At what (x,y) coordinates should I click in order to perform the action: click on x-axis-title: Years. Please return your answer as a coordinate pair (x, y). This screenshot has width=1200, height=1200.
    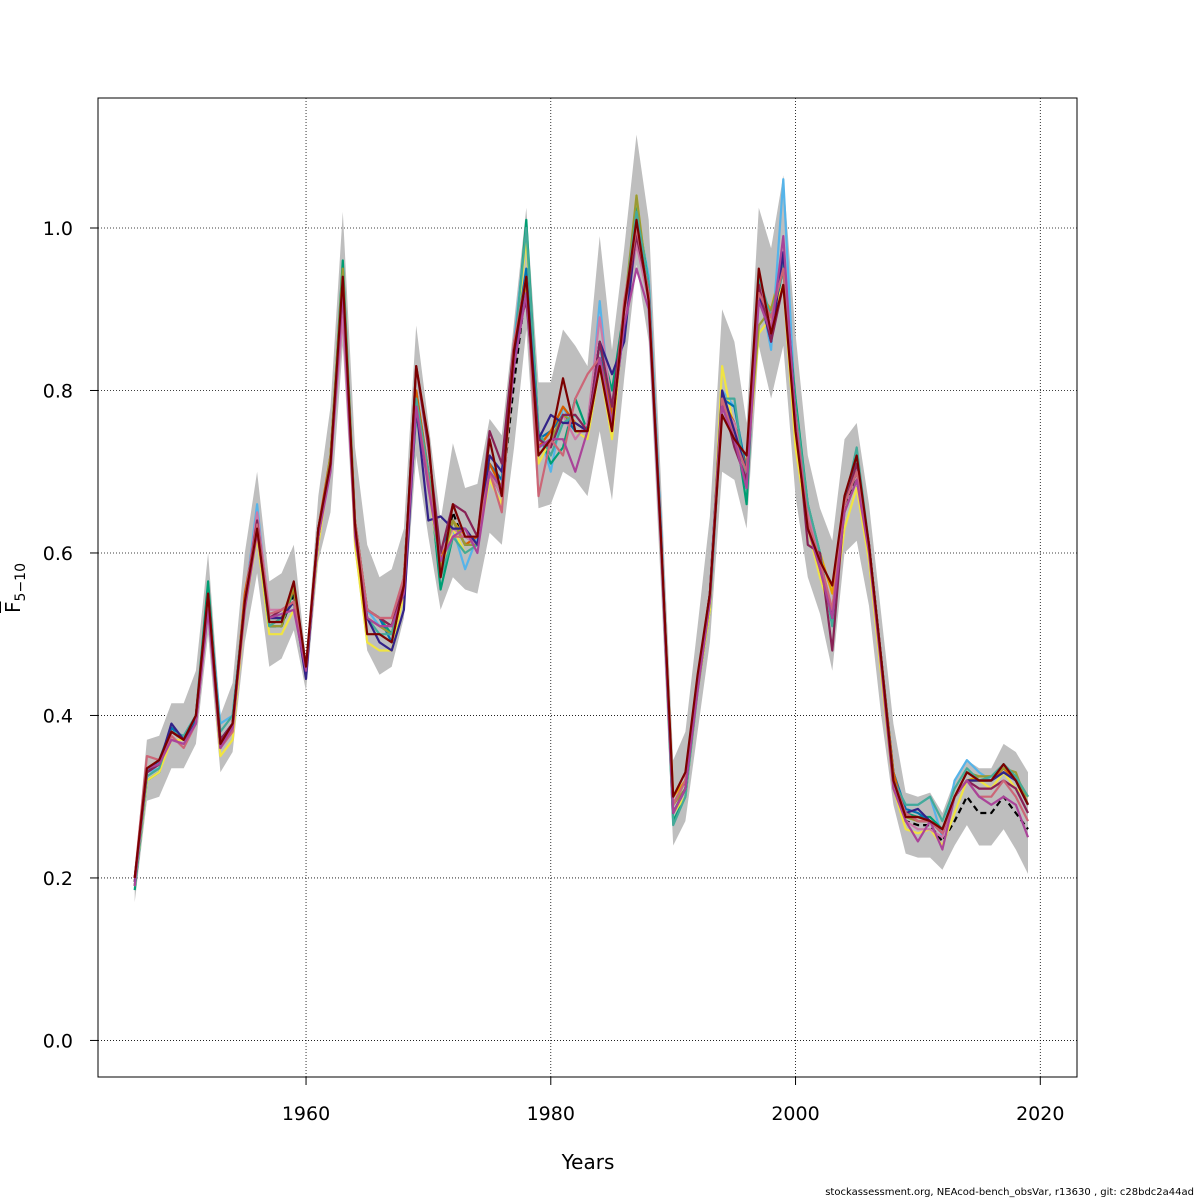
    Looking at the image, I should click on (588, 1162).